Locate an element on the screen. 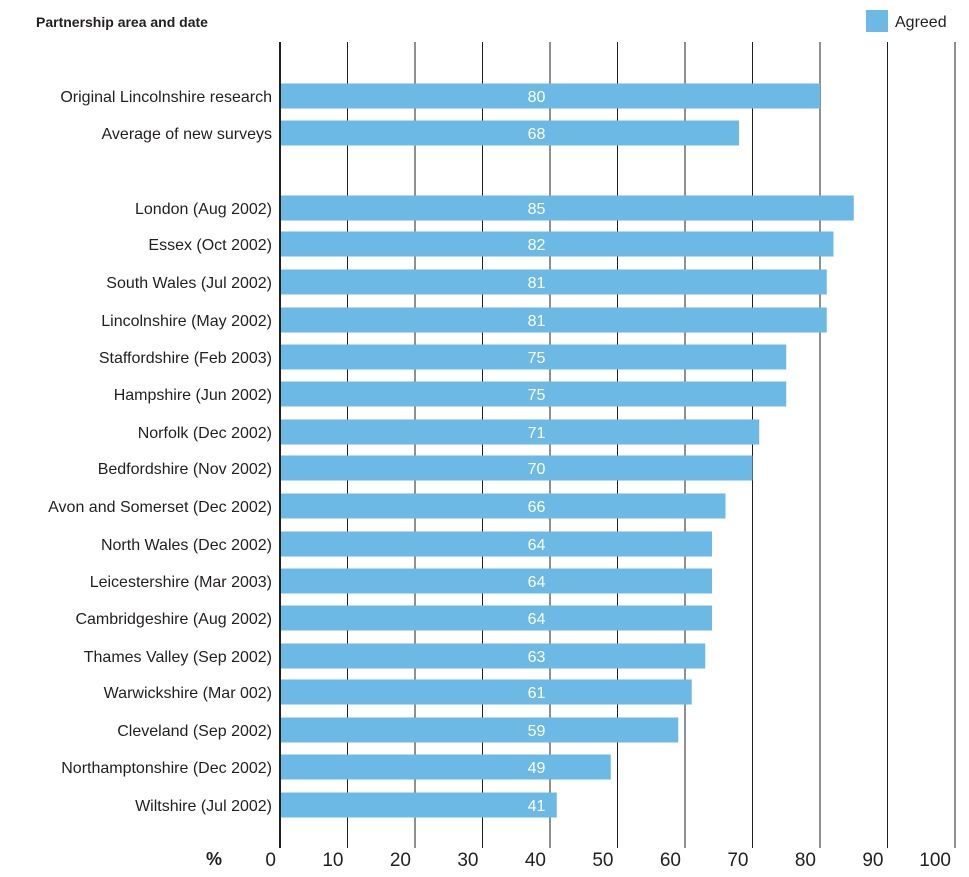 Image resolution: width=969 pixels, height=877 pixels. category-label: Original Lincolnshire research is located at coordinates (166, 97).